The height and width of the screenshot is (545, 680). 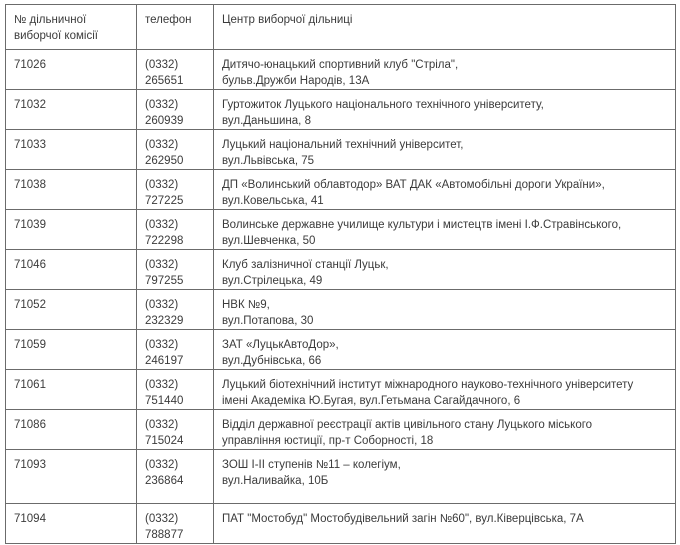 I want to click on cell-phone: (0332) 715024, so click(x=175, y=429).